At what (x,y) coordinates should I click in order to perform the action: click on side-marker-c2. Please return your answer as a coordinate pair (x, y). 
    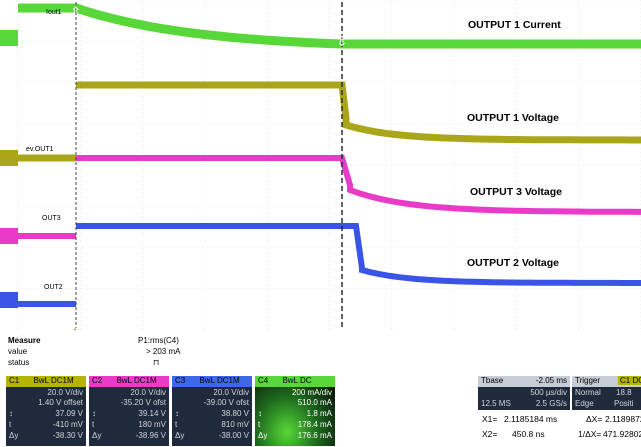
    Looking at the image, I should click on (9, 236).